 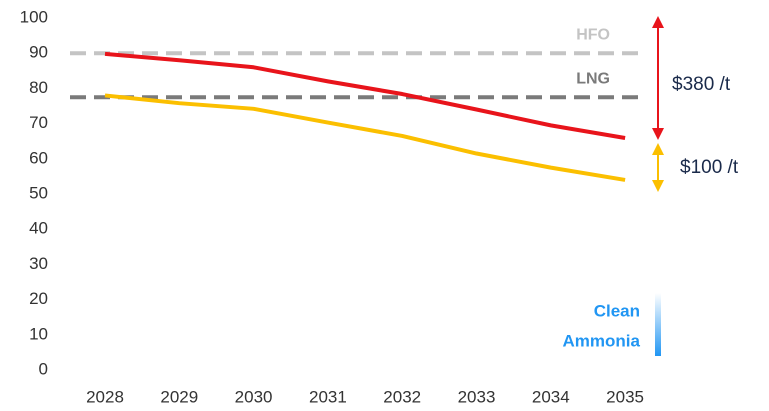 What do you see at coordinates (602, 340) in the screenshot?
I see `annotation: Ammonia` at bounding box center [602, 340].